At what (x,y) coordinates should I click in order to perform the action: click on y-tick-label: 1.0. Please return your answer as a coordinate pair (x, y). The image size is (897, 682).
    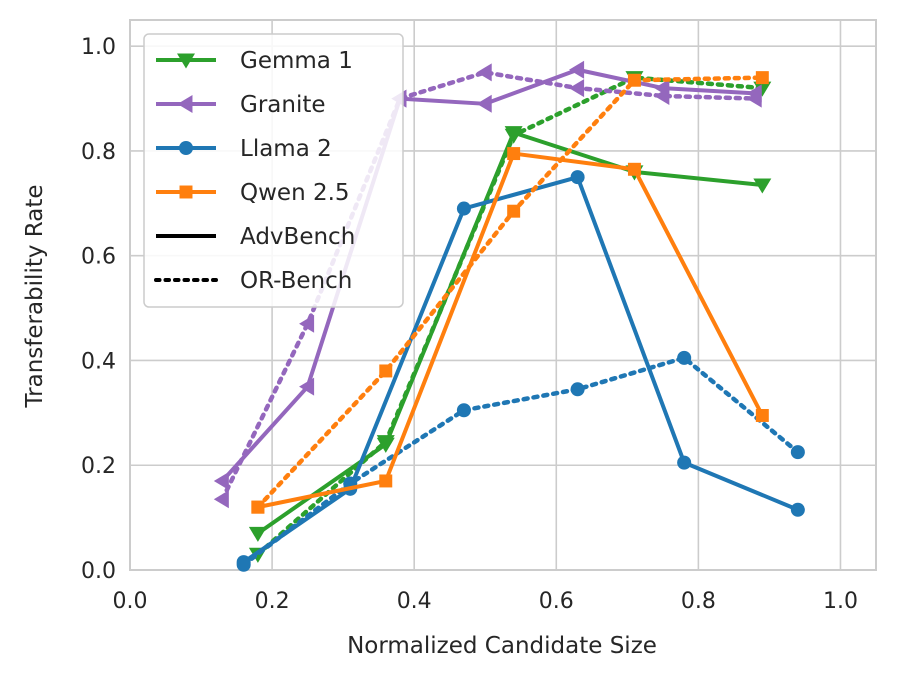
    Looking at the image, I should click on (98, 47).